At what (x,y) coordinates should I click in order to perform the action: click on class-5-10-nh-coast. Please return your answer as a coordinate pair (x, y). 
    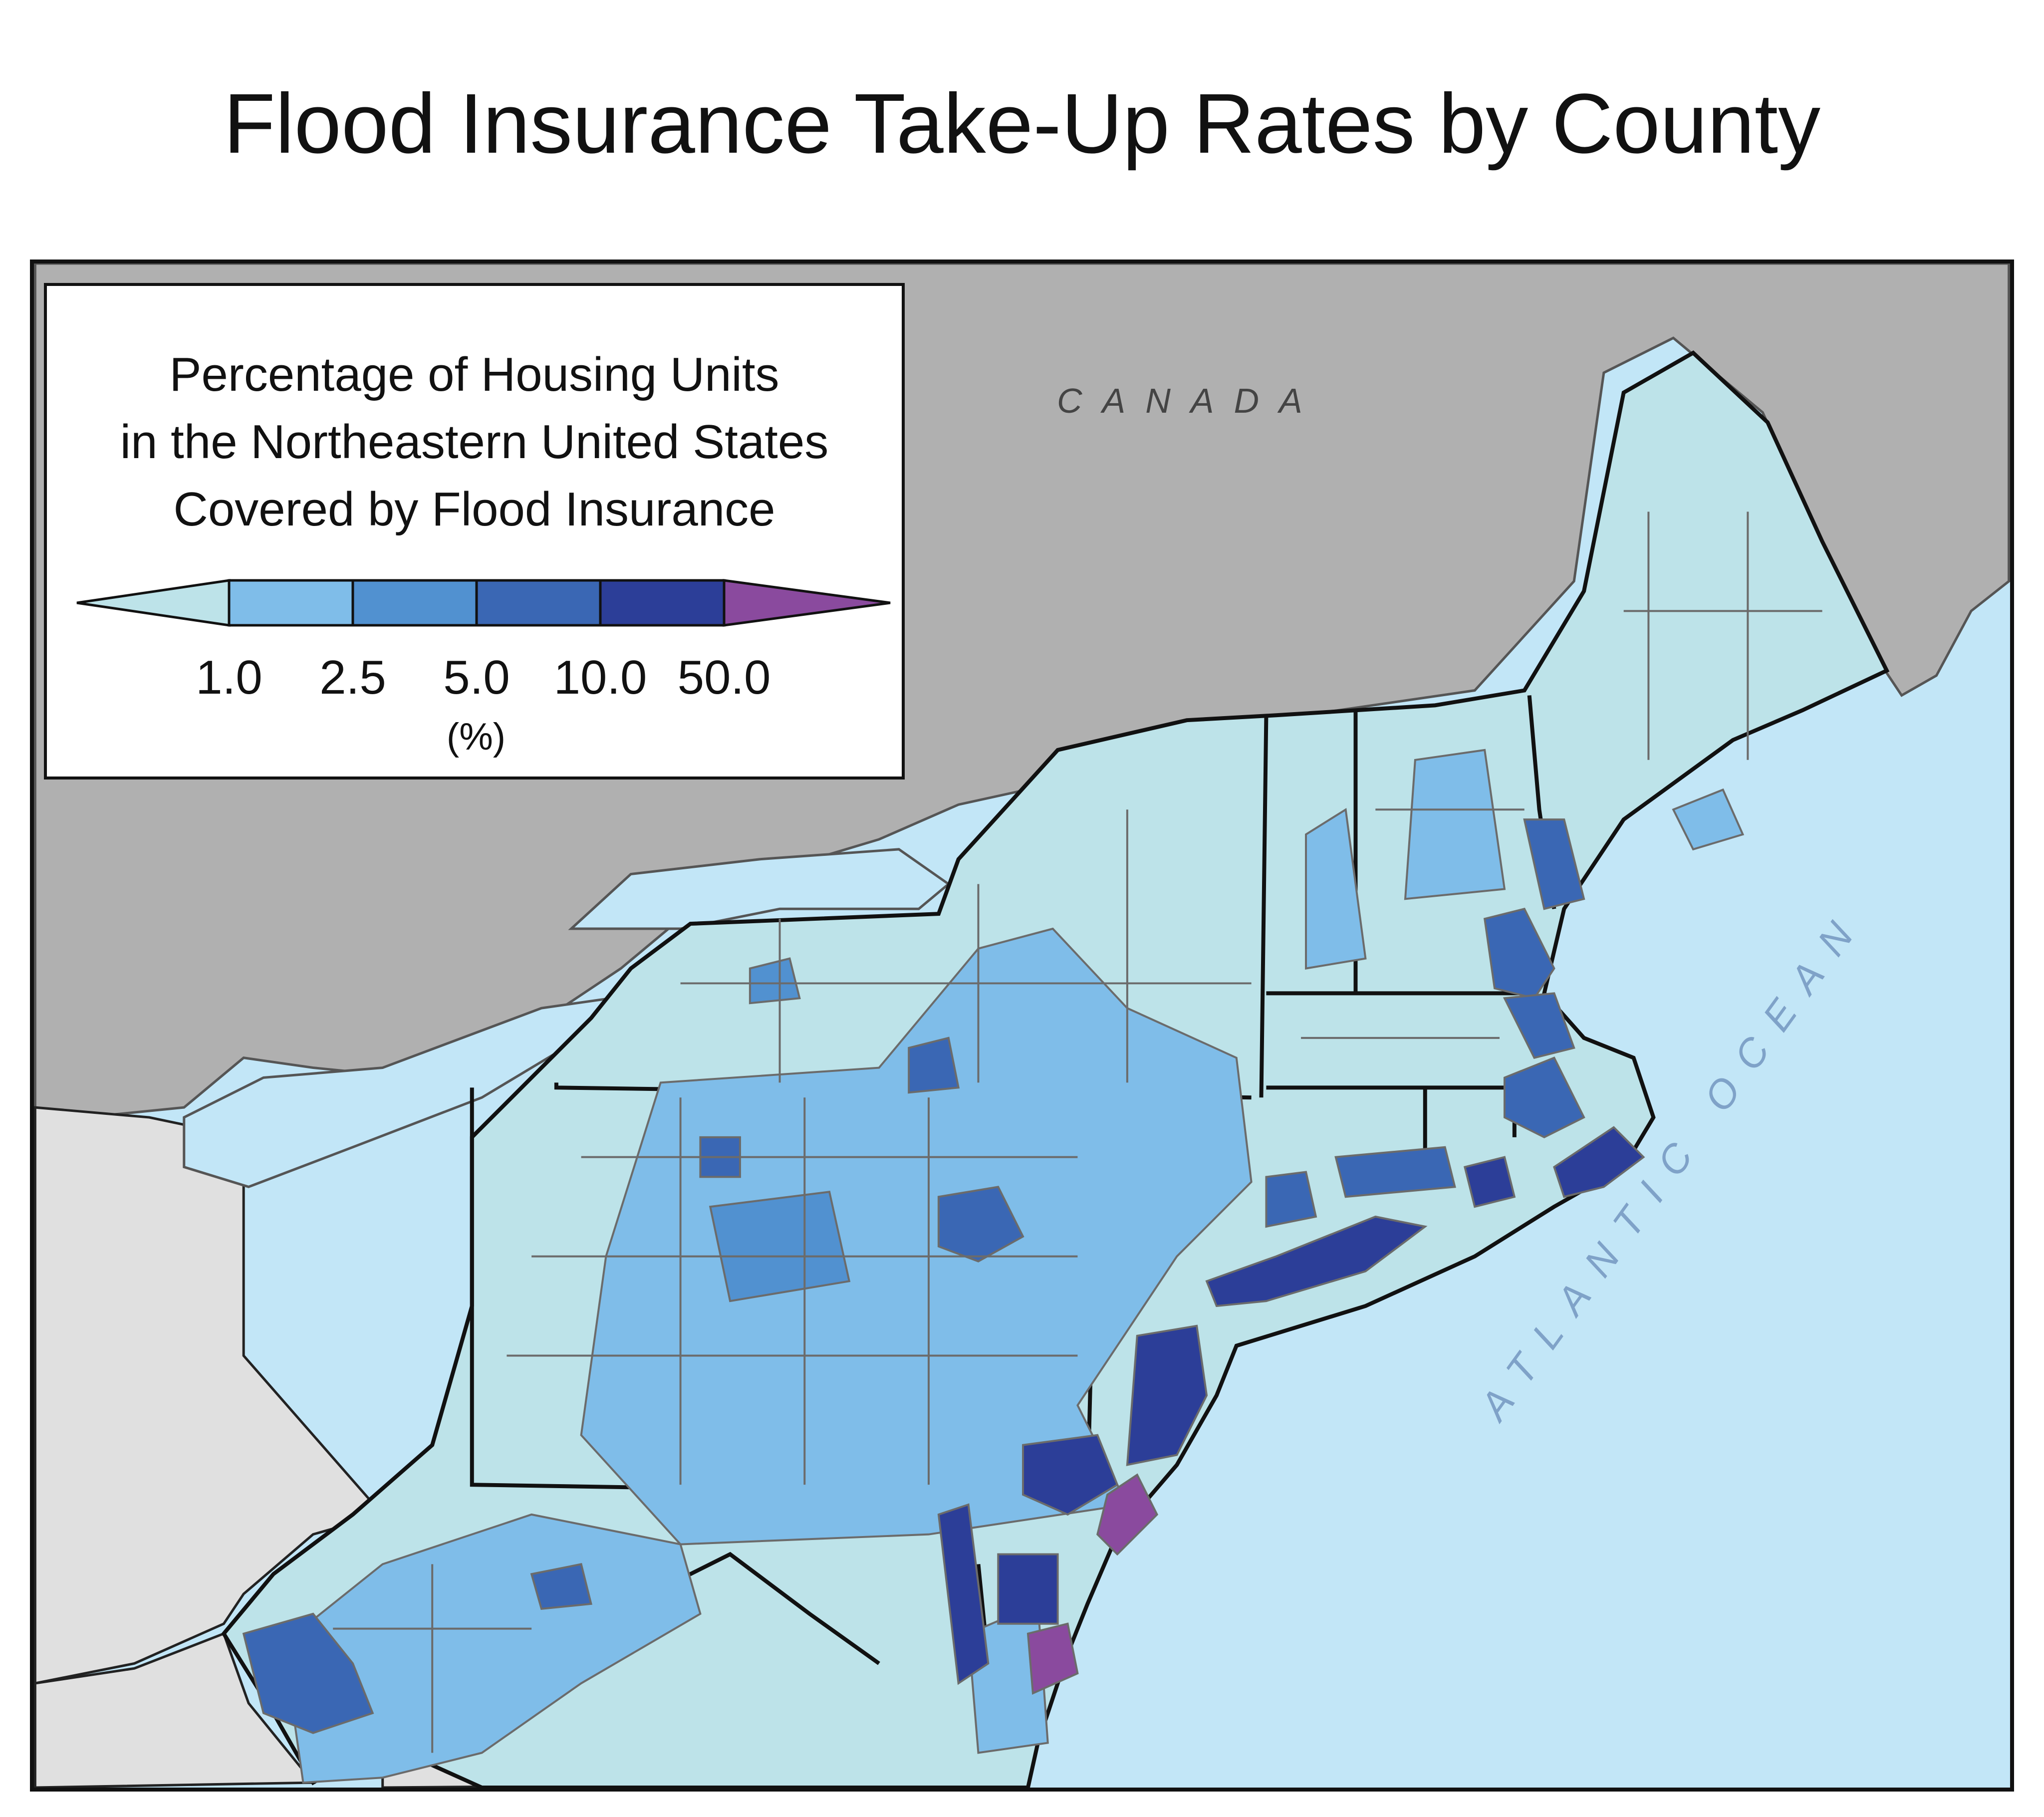
    Looking at the image, I should click on (1519, 953).